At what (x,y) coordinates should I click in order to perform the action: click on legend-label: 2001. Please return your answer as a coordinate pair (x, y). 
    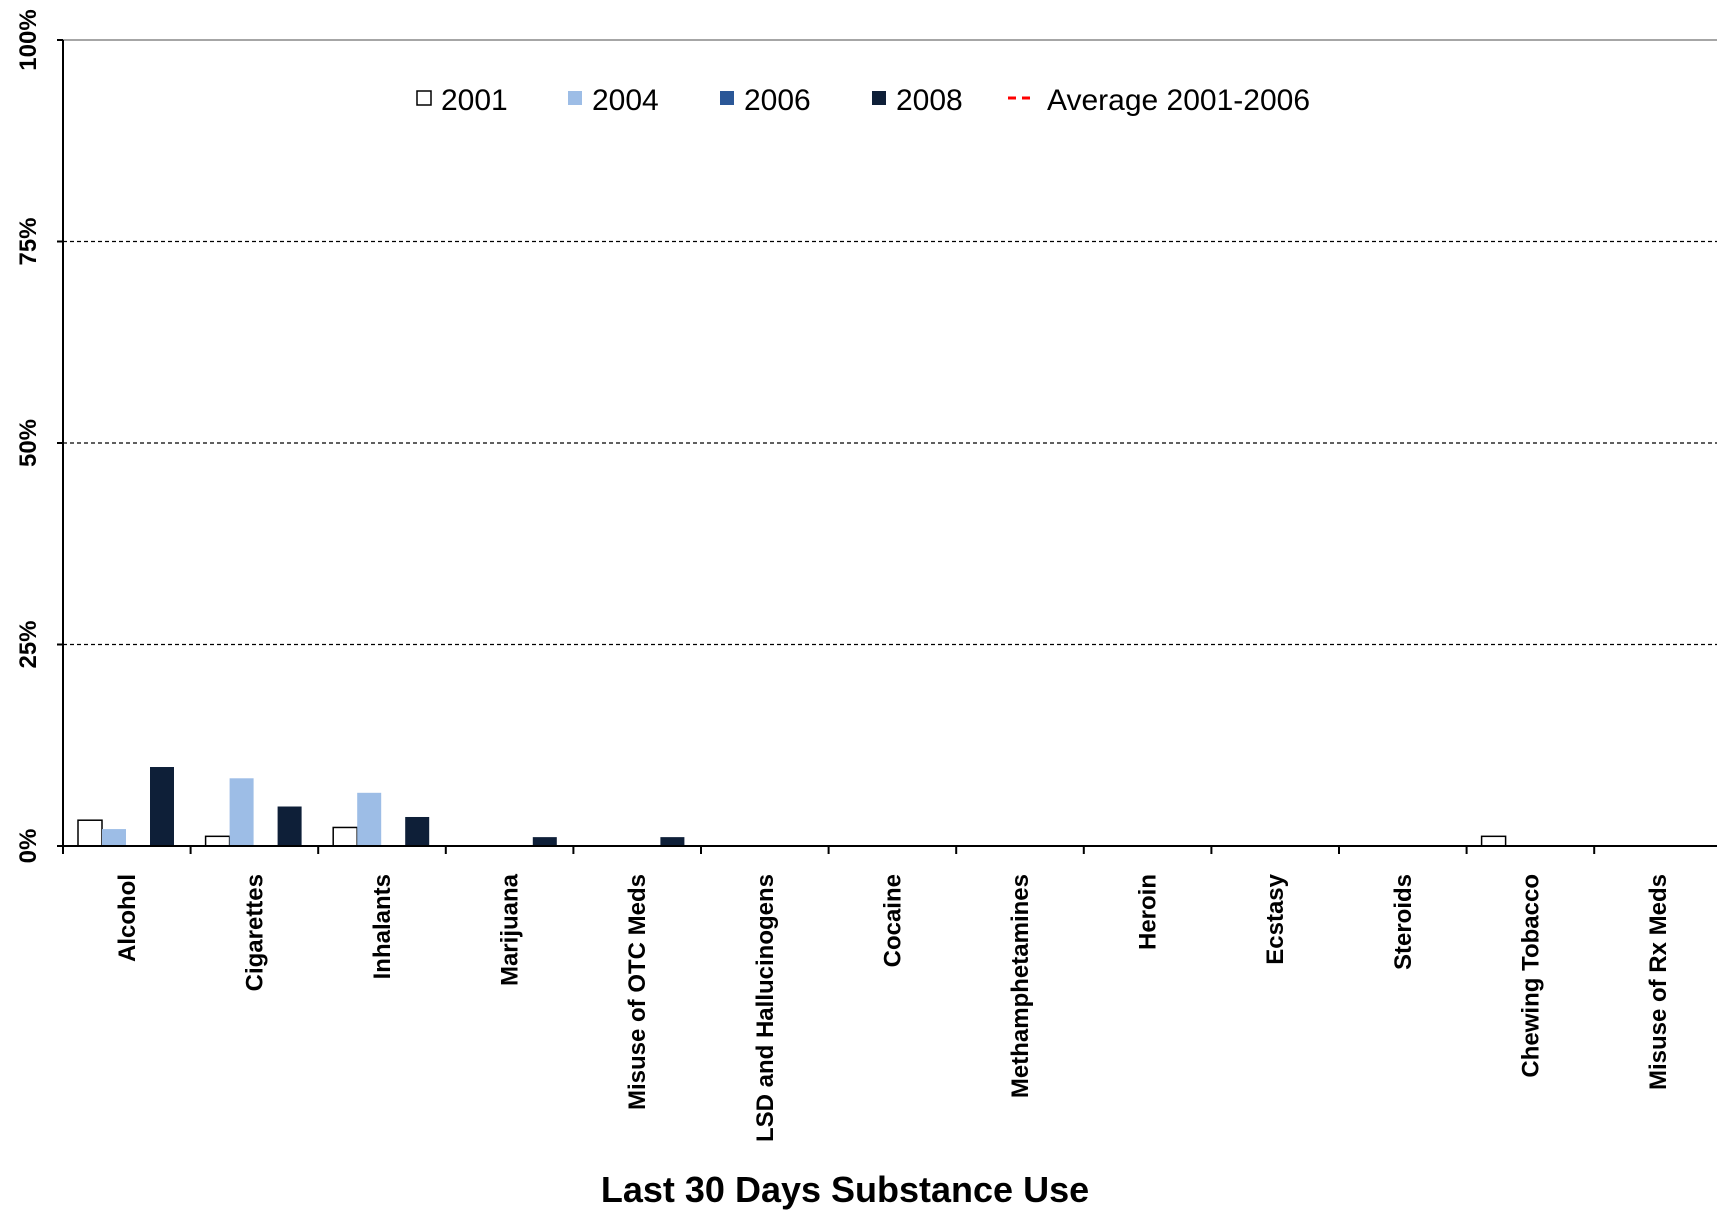
    Looking at the image, I should click on (474, 100).